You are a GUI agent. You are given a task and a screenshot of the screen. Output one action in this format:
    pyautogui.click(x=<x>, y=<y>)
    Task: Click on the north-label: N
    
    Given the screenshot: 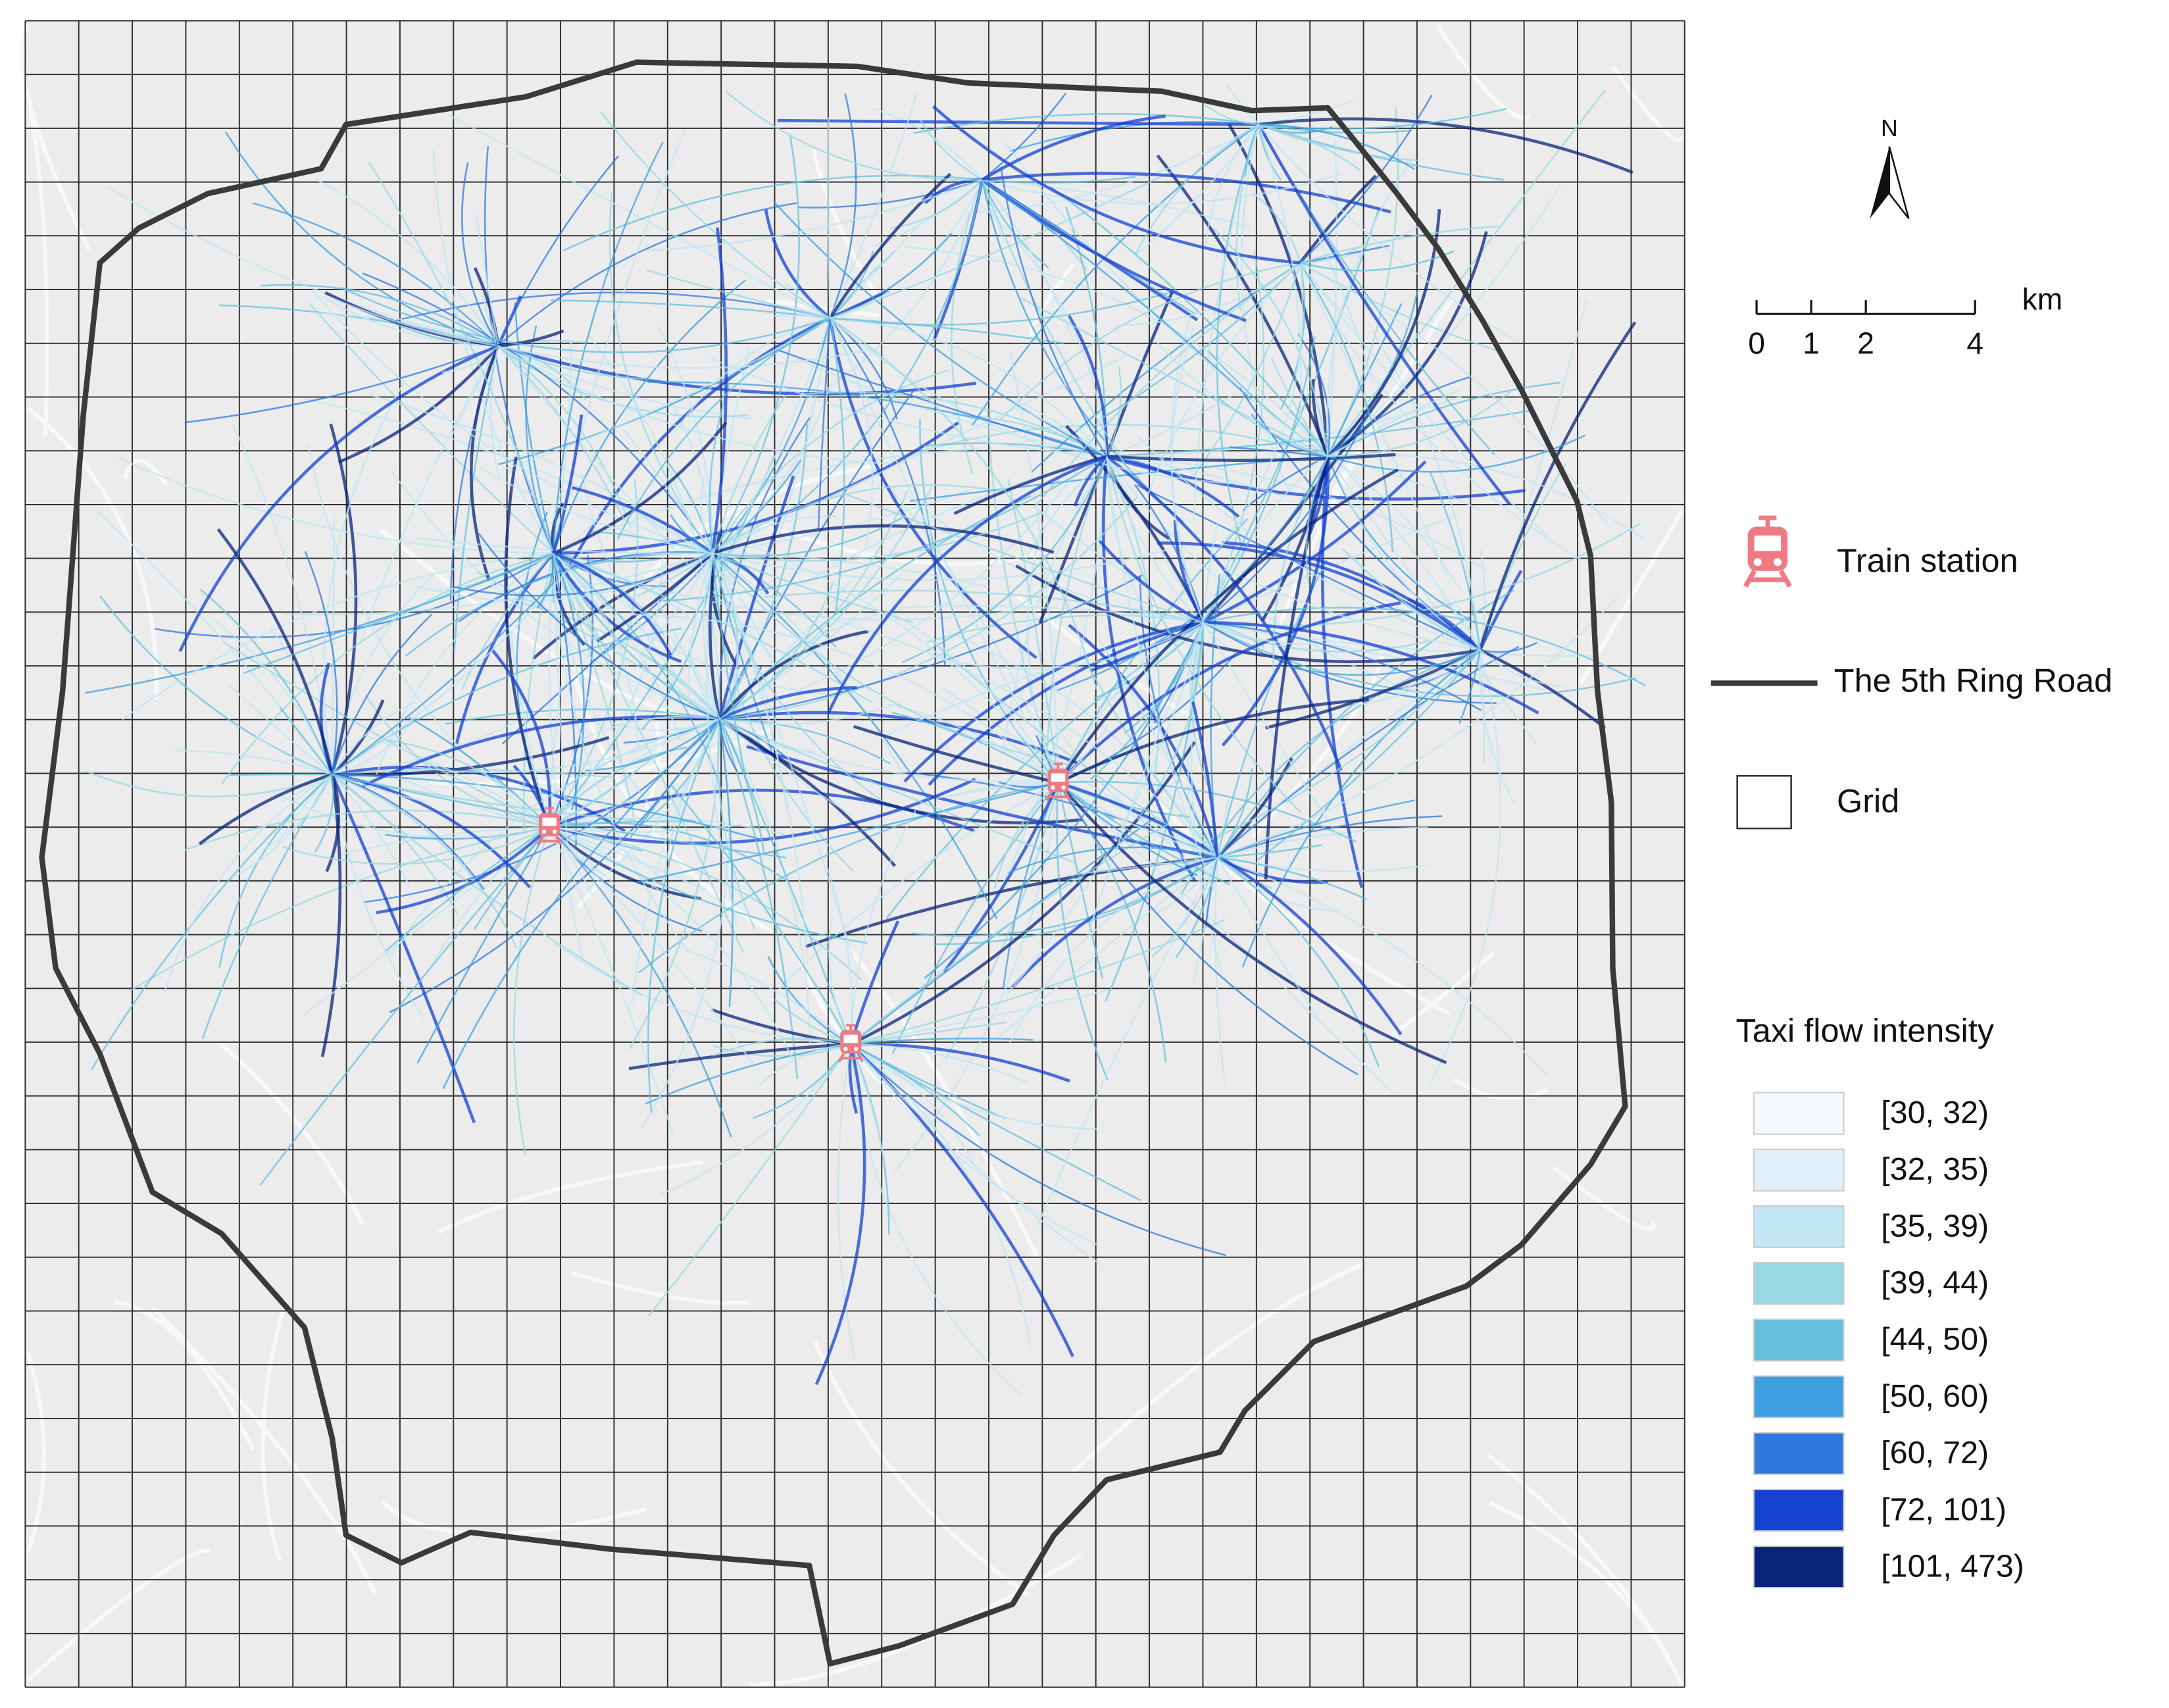 What is the action you would take?
    pyautogui.click(x=1889, y=128)
    